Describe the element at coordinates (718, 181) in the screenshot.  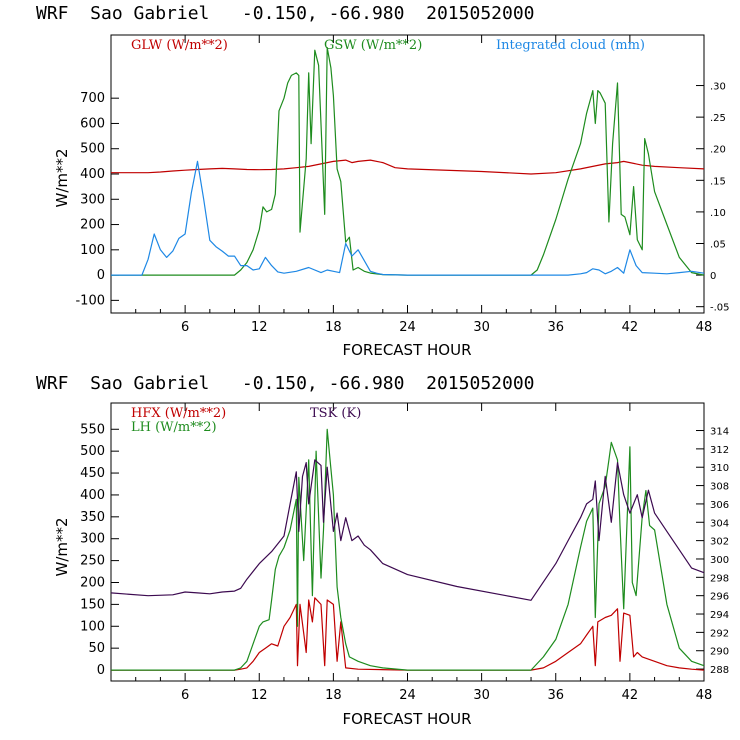
I see `y2-tick-label: .15` at that location.